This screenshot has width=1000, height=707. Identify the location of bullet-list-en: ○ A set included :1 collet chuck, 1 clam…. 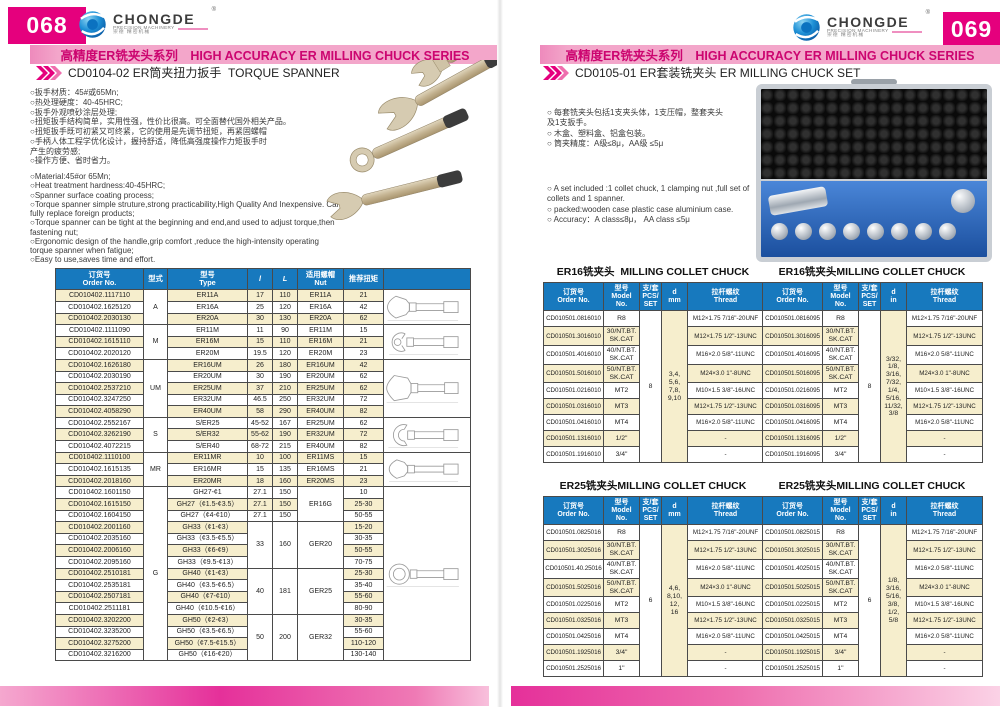
(659, 205).